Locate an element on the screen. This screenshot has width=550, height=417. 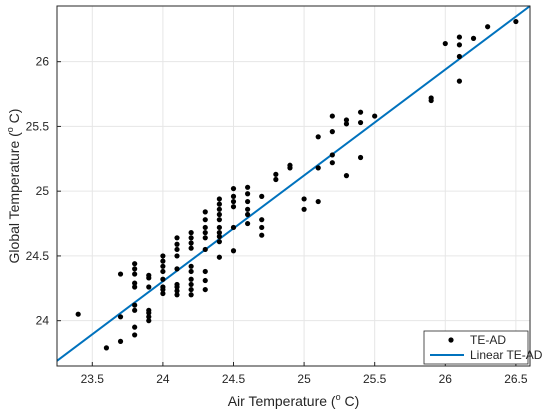
legend-box is located at coordinates (476, 347).